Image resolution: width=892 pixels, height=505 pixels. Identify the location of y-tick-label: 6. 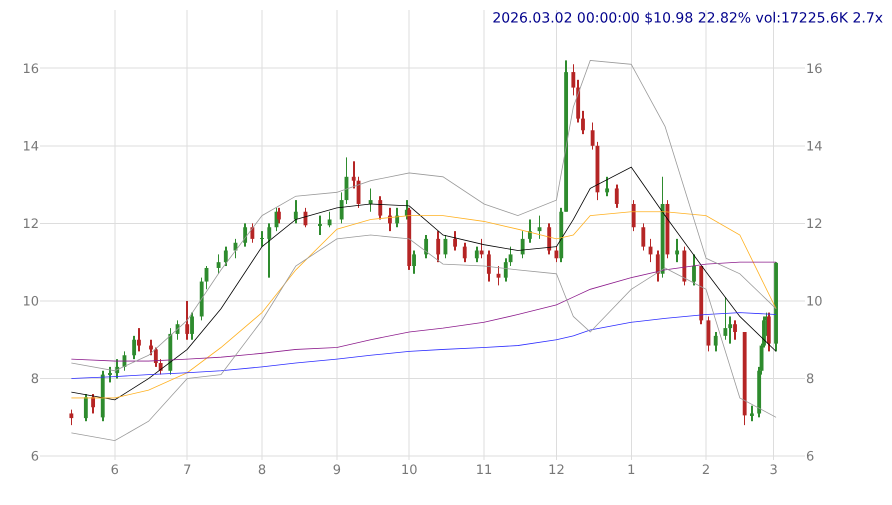
(34, 457).